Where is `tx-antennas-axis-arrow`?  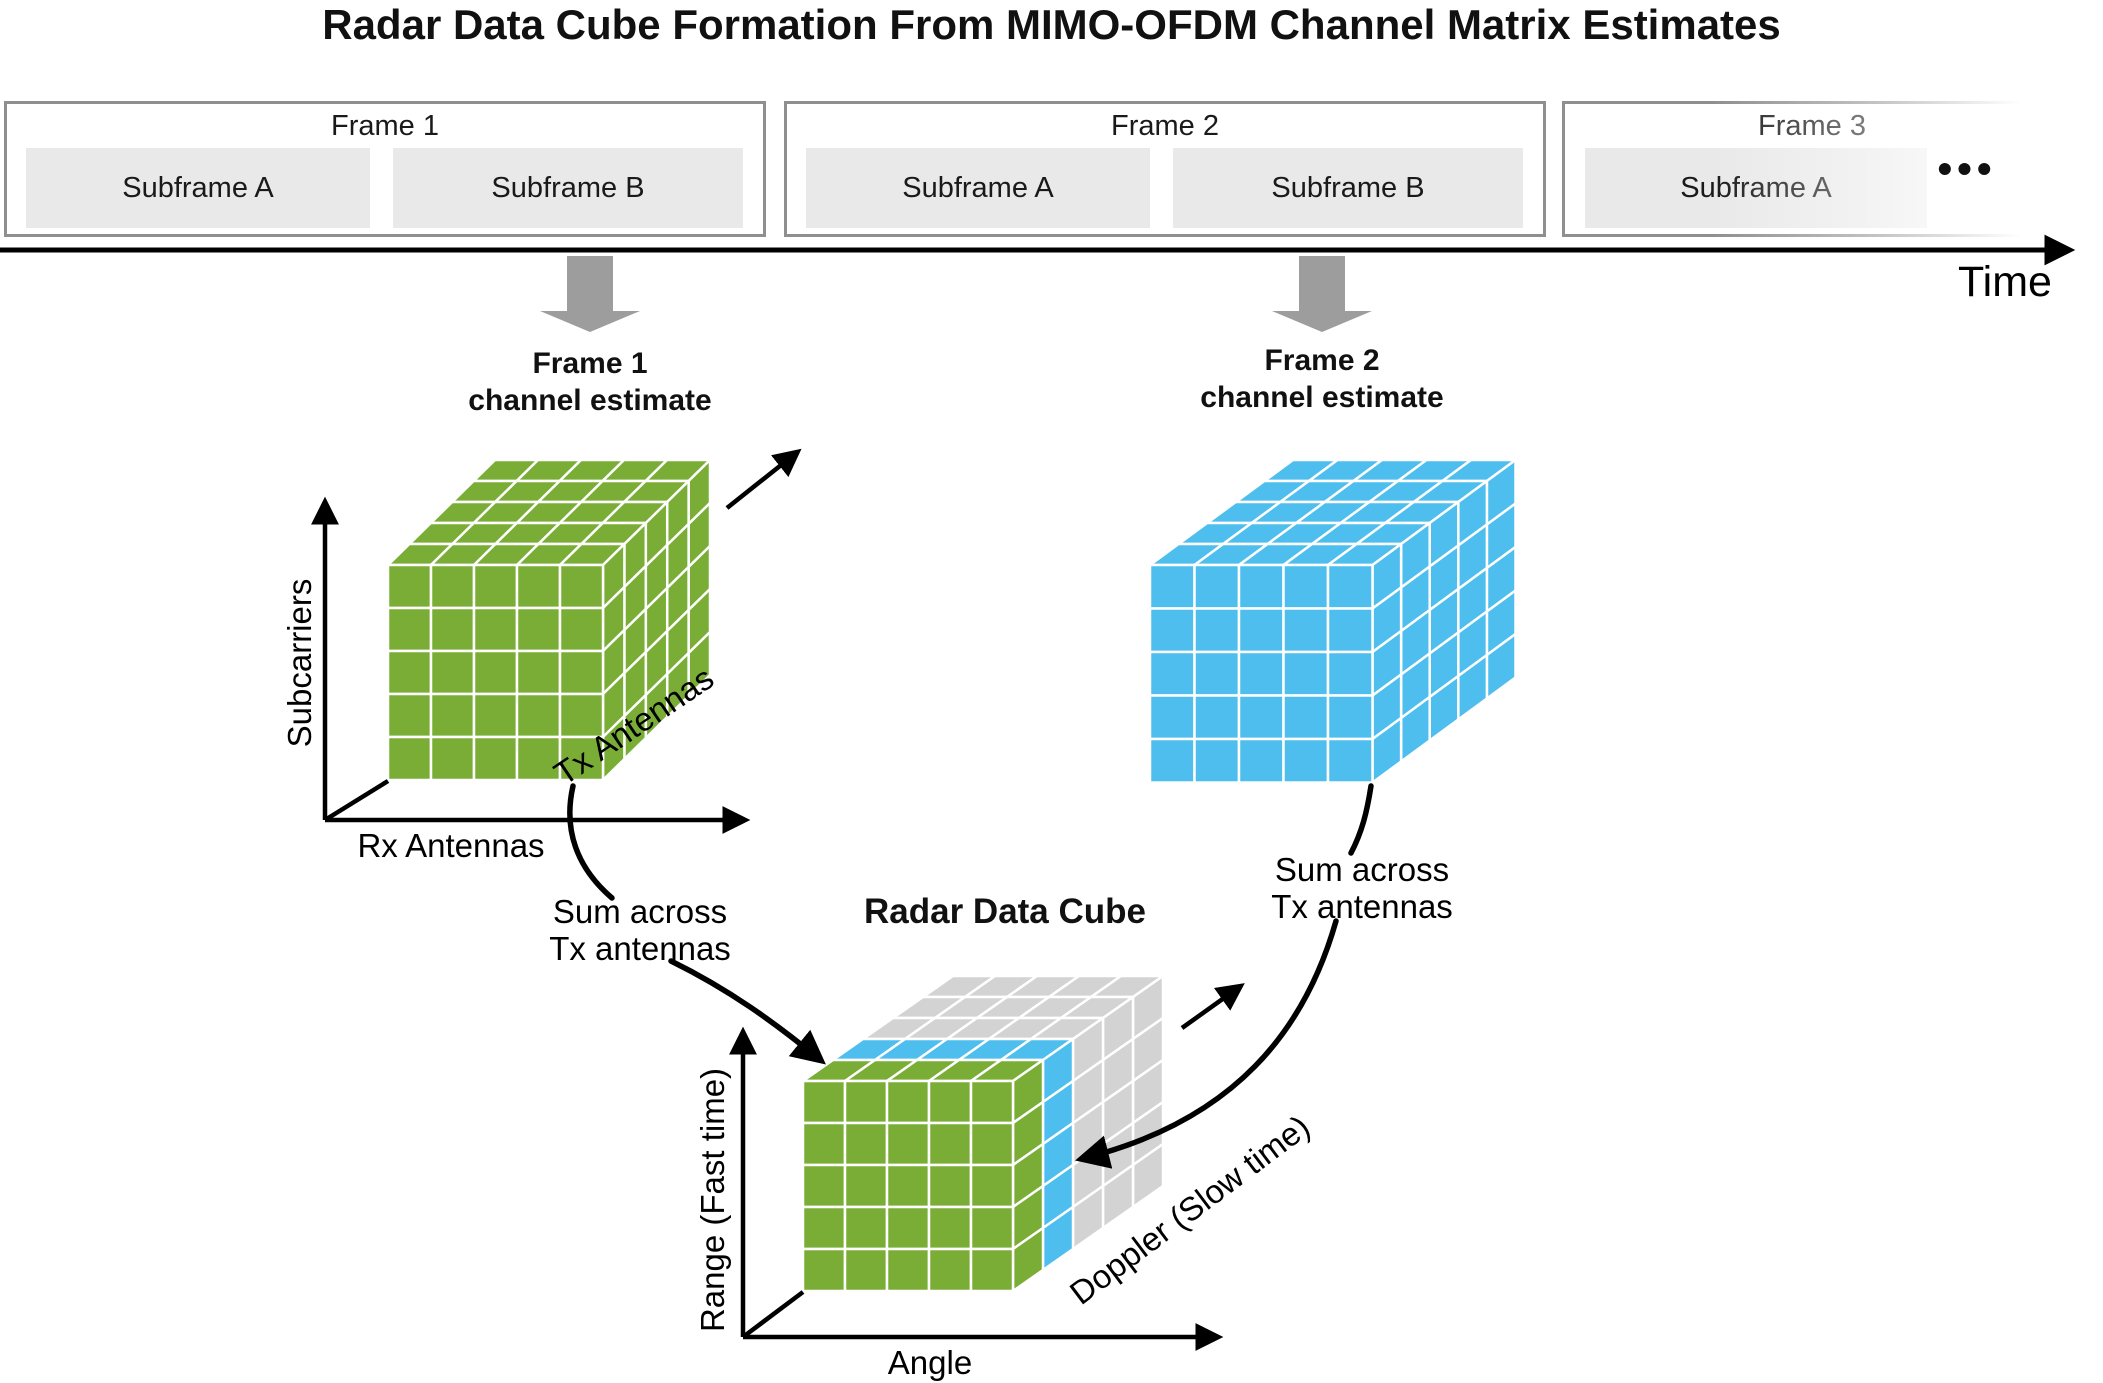 tx-antennas-axis-arrow is located at coordinates (763, 479).